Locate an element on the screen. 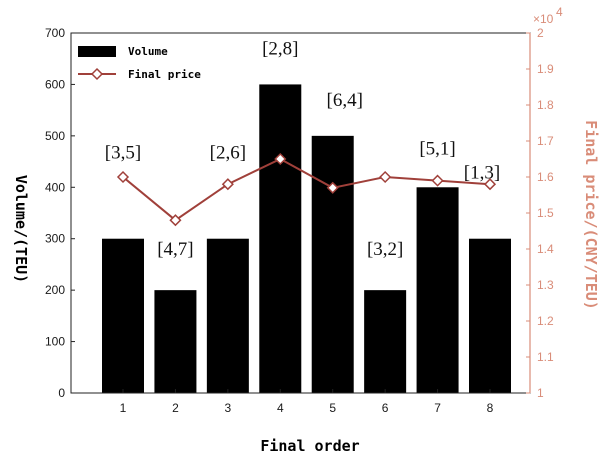  legend-label-volume: Volume is located at coordinates (148, 51).